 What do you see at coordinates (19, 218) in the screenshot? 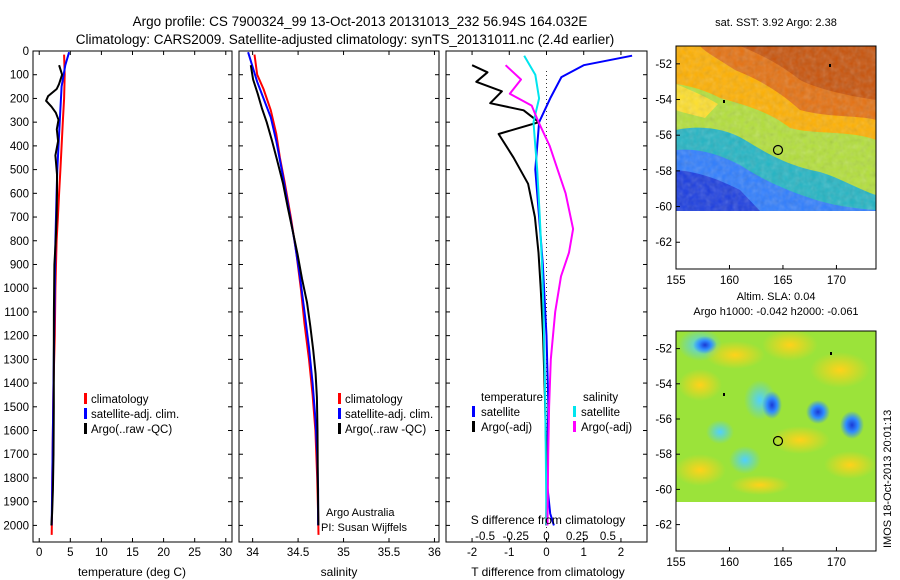
I see `y-tick-label: 700` at bounding box center [19, 218].